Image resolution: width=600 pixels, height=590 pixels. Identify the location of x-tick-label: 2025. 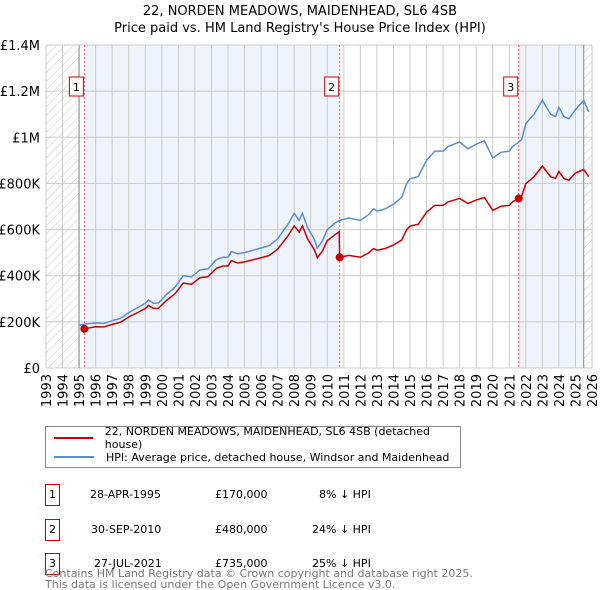
(576, 390).